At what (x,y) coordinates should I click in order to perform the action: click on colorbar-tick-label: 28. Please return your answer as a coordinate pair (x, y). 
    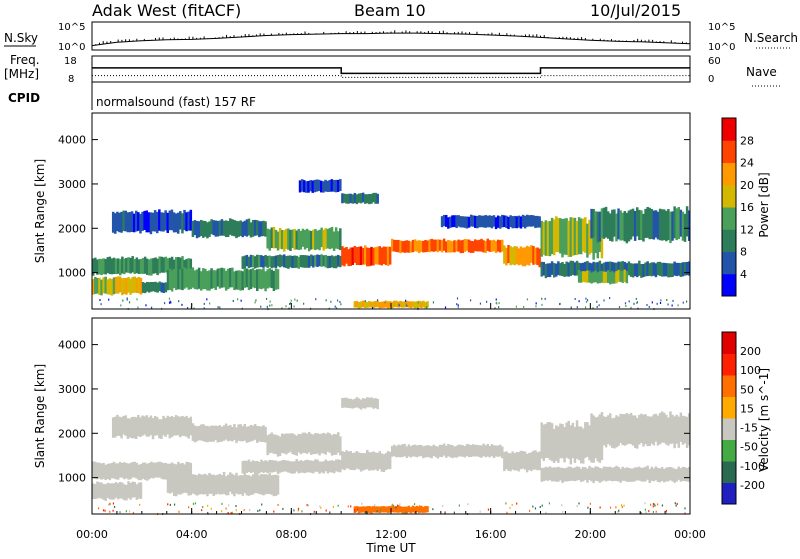
    Looking at the image, I should click on (747, 140).